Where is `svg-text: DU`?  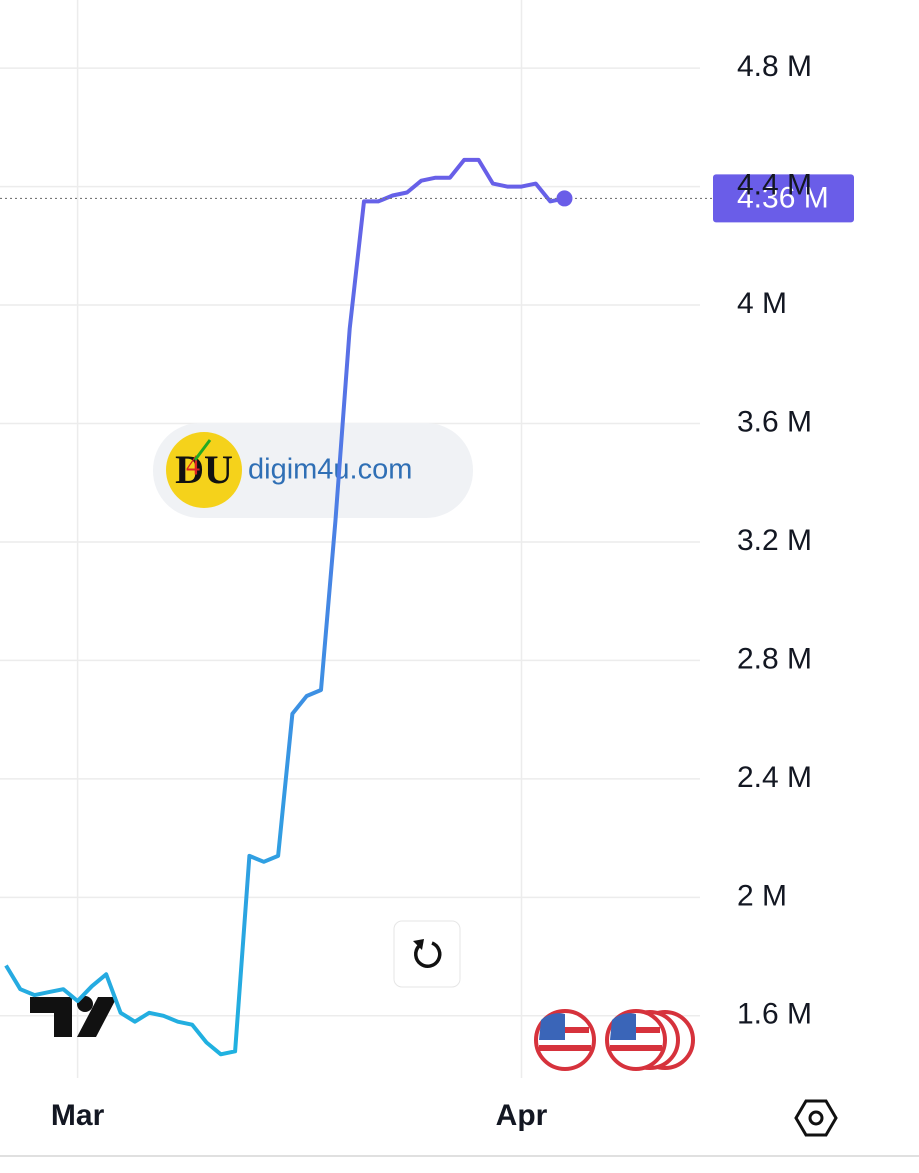 svg-text: DU is located at coordinates (204, 469).